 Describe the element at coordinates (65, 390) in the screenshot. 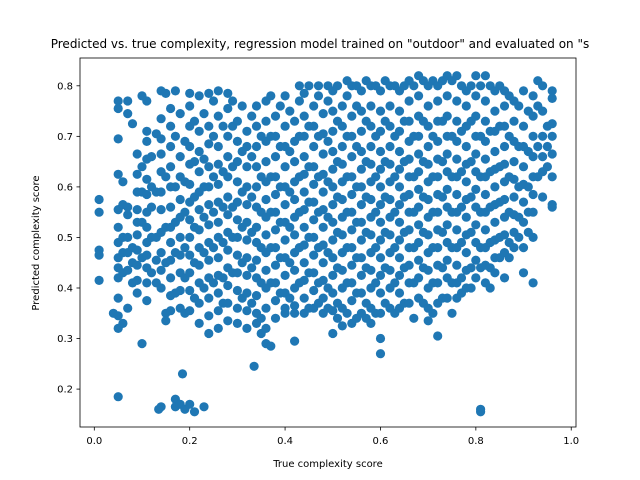

I see `y-tick-label: 0.2` at that location.